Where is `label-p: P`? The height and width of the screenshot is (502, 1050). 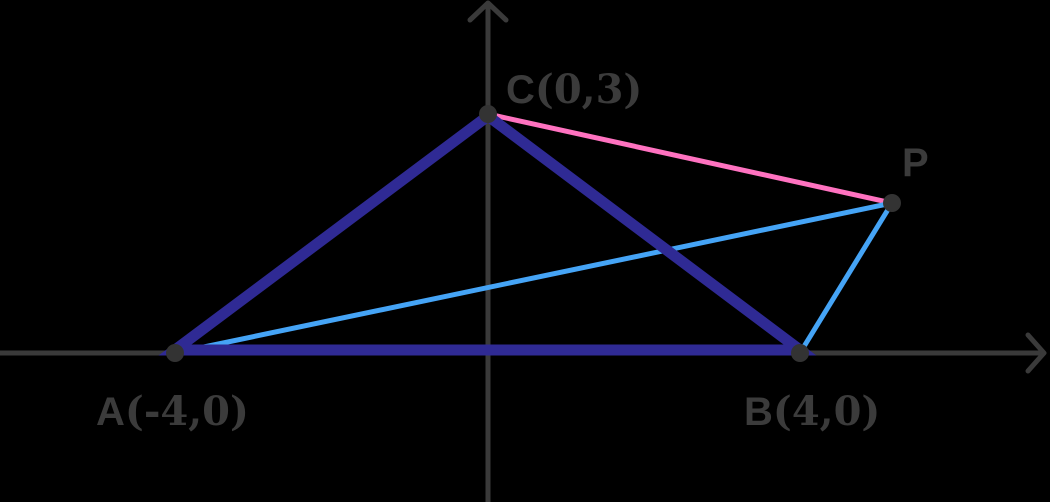
label-p: P is located at coordinates (915, 163).